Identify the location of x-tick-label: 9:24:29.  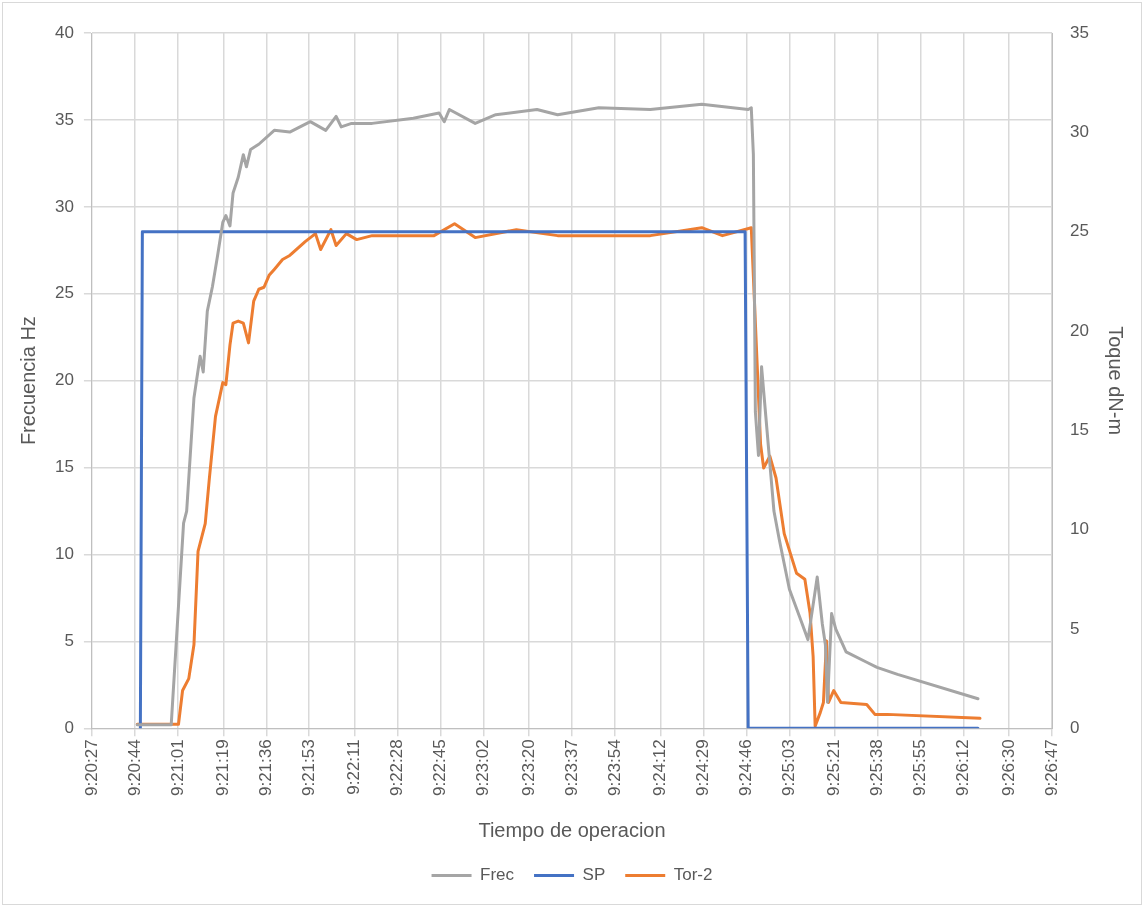
(703, 768).